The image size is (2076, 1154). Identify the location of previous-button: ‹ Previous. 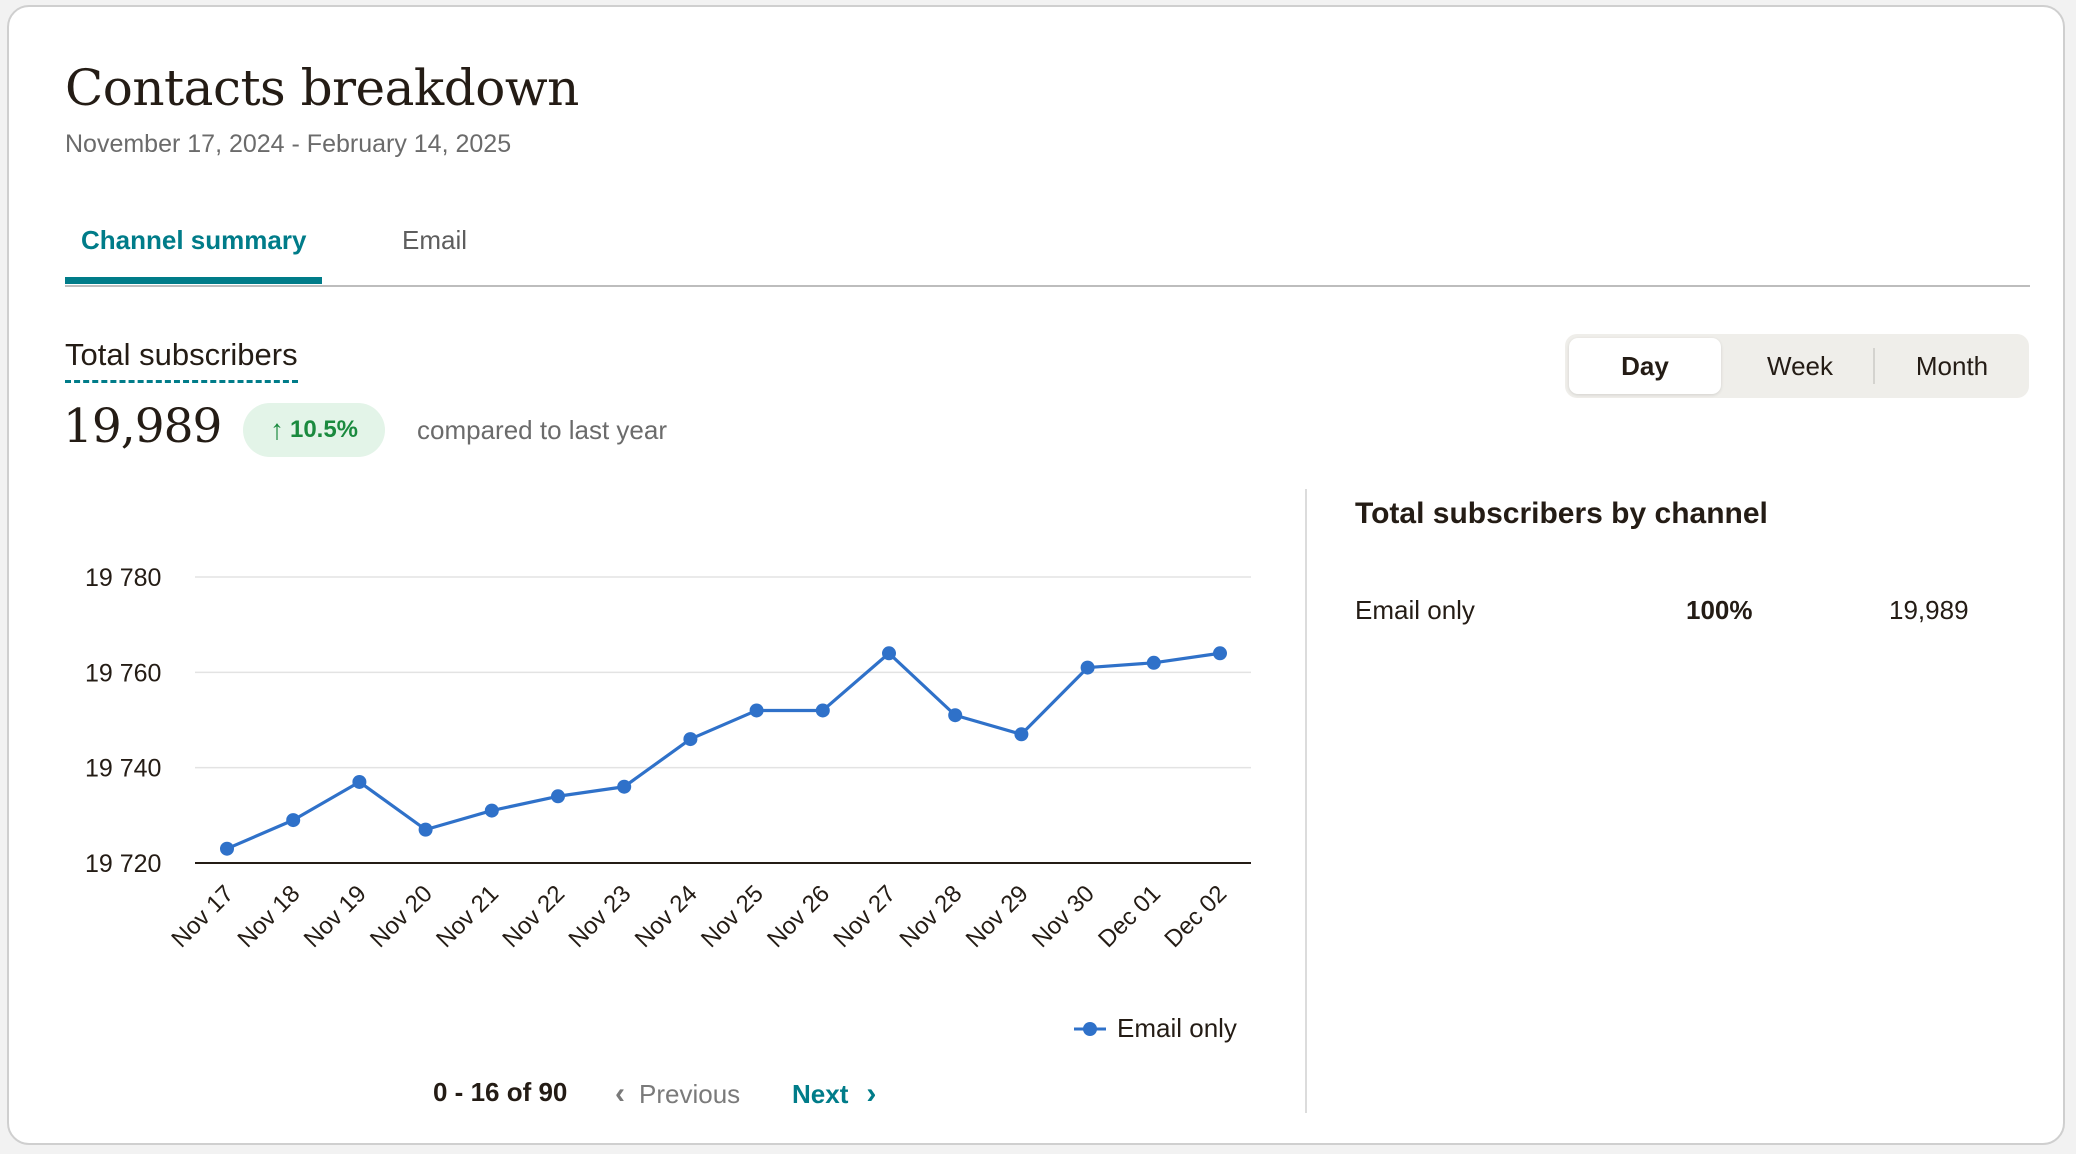
(677, 1094).